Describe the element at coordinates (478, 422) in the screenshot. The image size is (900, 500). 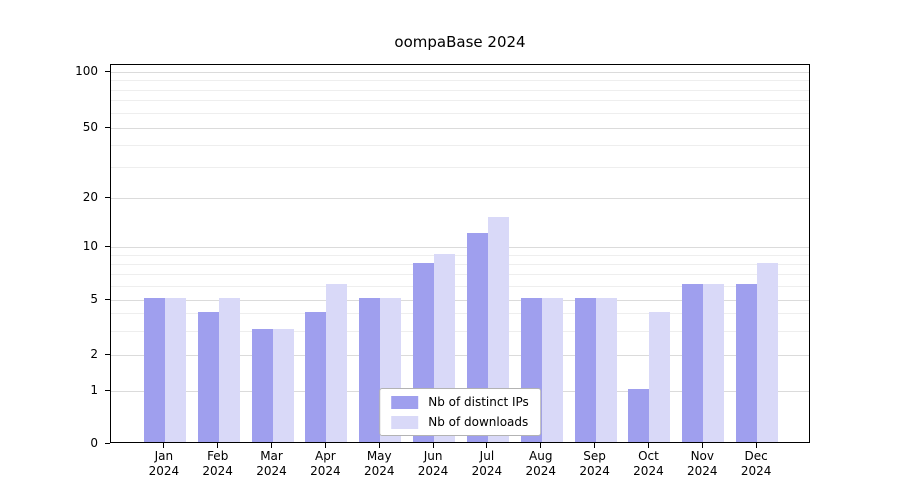
I see `legend-label: Nb of downloads` at that location.